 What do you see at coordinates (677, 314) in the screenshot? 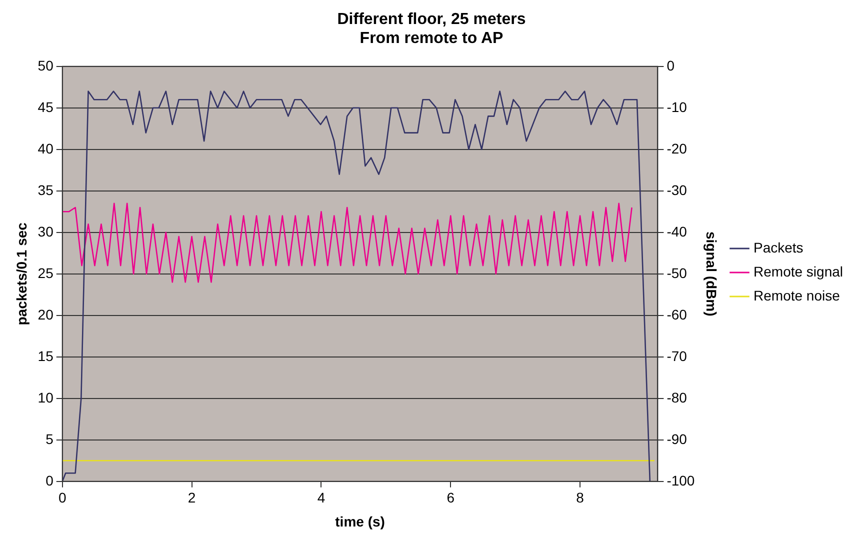
I see `y2-tick-label: -60` at bounding box center [677, 314].